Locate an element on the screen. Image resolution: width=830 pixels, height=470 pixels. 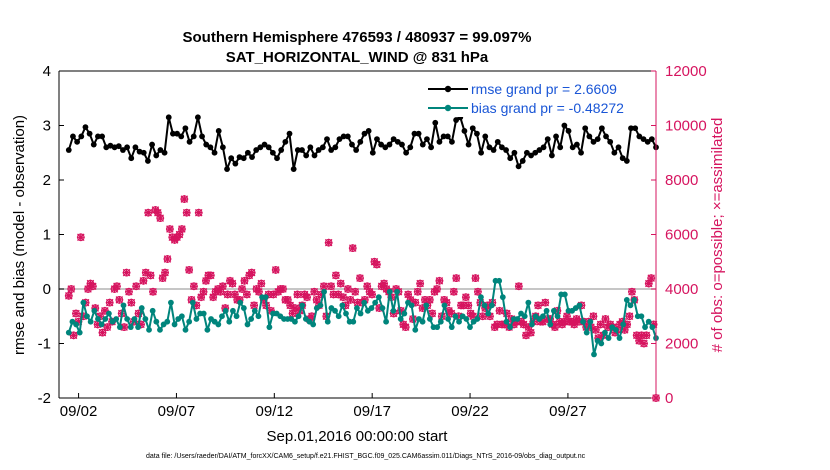
y-left-tick-label: 0 is located at coordinates (47, 289).